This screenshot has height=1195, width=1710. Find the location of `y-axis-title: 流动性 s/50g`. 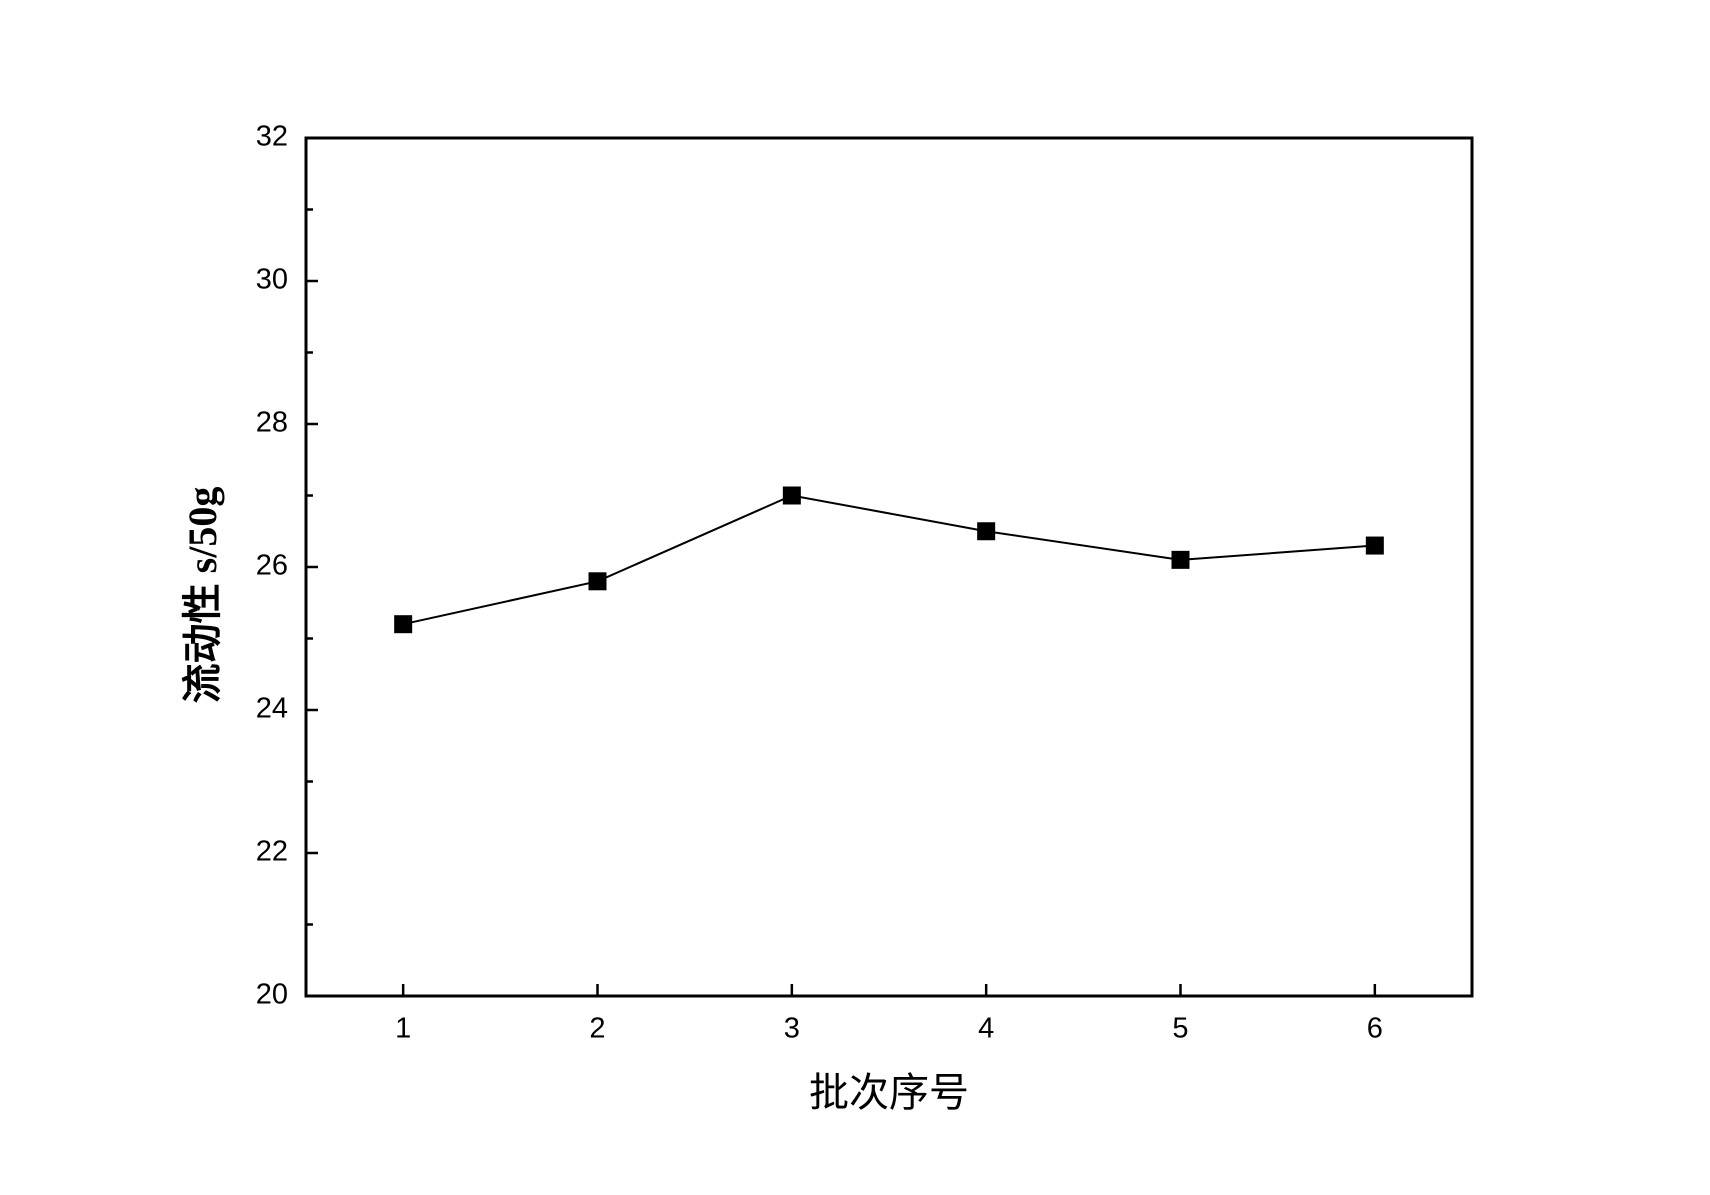

y-axis-title: 流动性 s/50g is located at coordinates (202, 595).